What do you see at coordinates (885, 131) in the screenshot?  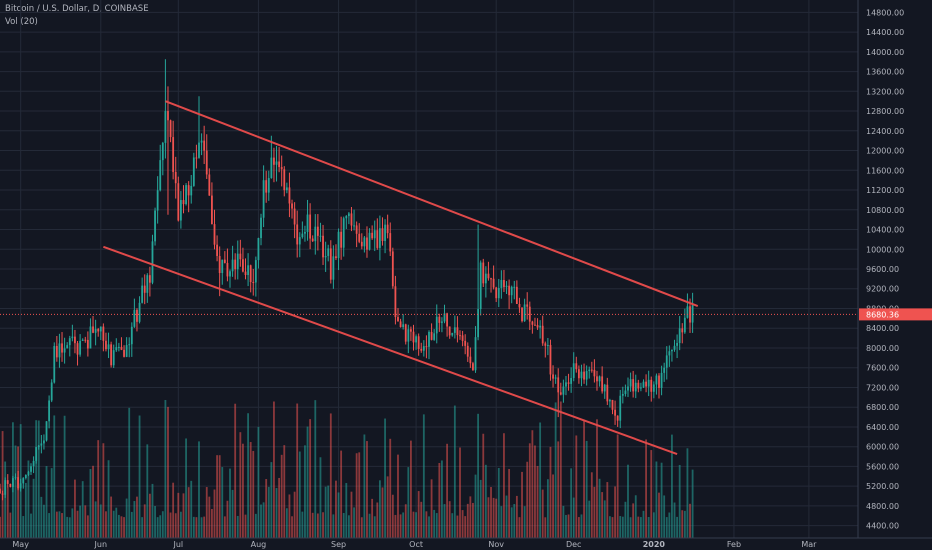 I see `price-tick-label: 12400.00` at bounding box center [885, 131].